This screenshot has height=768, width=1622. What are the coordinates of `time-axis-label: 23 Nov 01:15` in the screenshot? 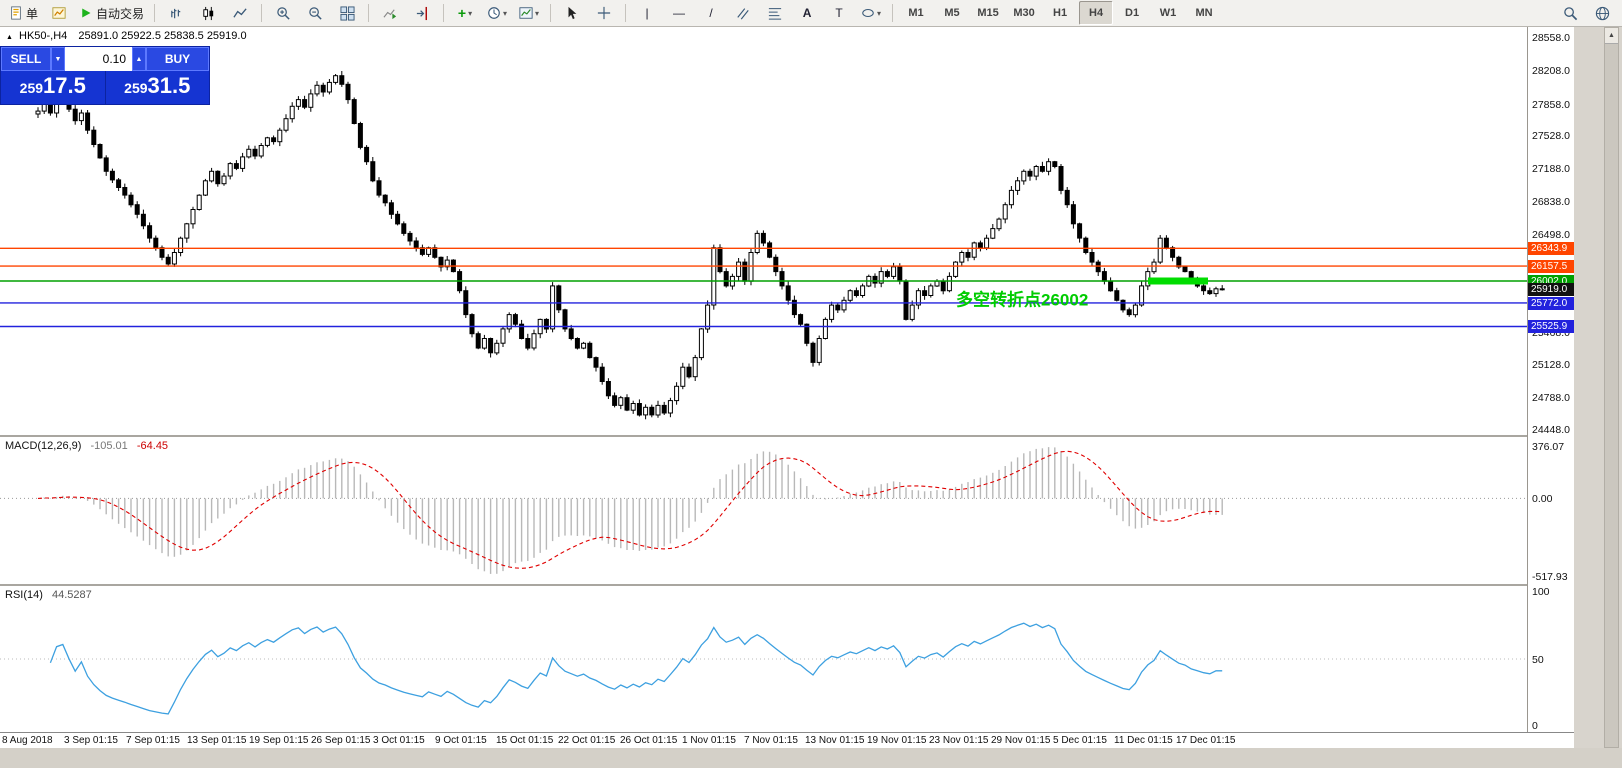 It's located at (959, 740).